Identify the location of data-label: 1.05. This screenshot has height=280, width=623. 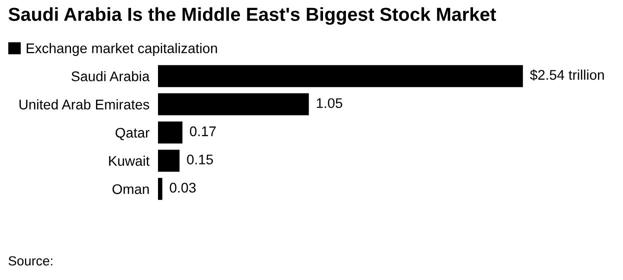
(329, 103).